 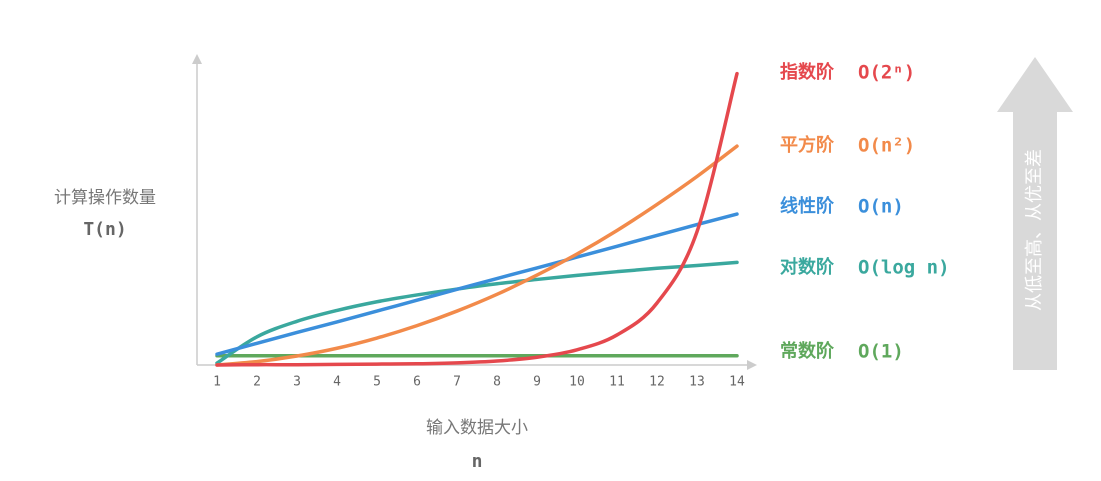 I want to click on x-tick-label: 13, so click(x=697, y=382).